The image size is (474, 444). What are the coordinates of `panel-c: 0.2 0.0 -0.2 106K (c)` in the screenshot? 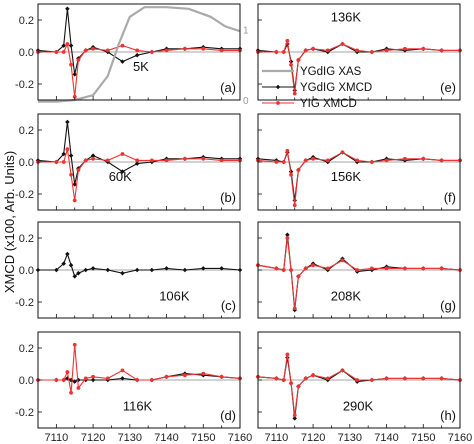 It's located at (129, 270).